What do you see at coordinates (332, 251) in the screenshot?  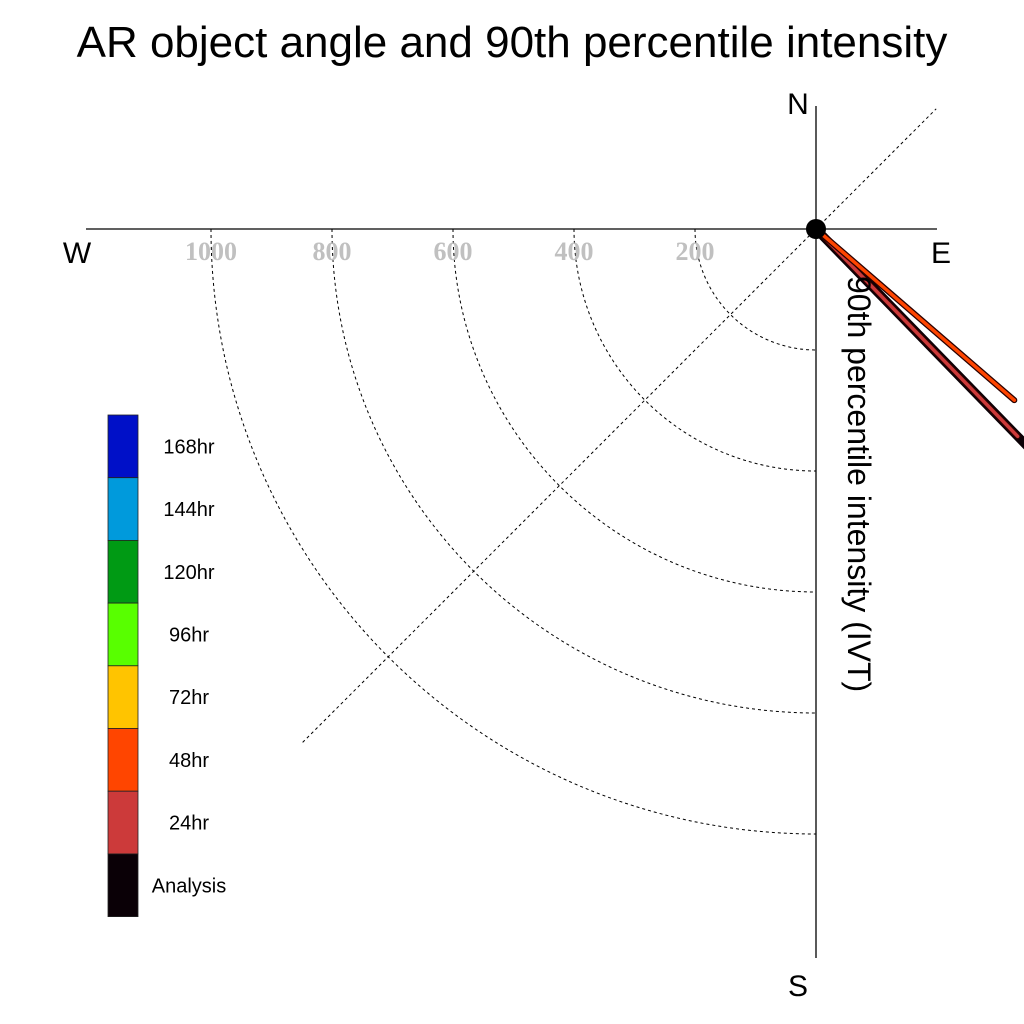 I see `tick-label-800: 800` at bounding box center [332, 251].